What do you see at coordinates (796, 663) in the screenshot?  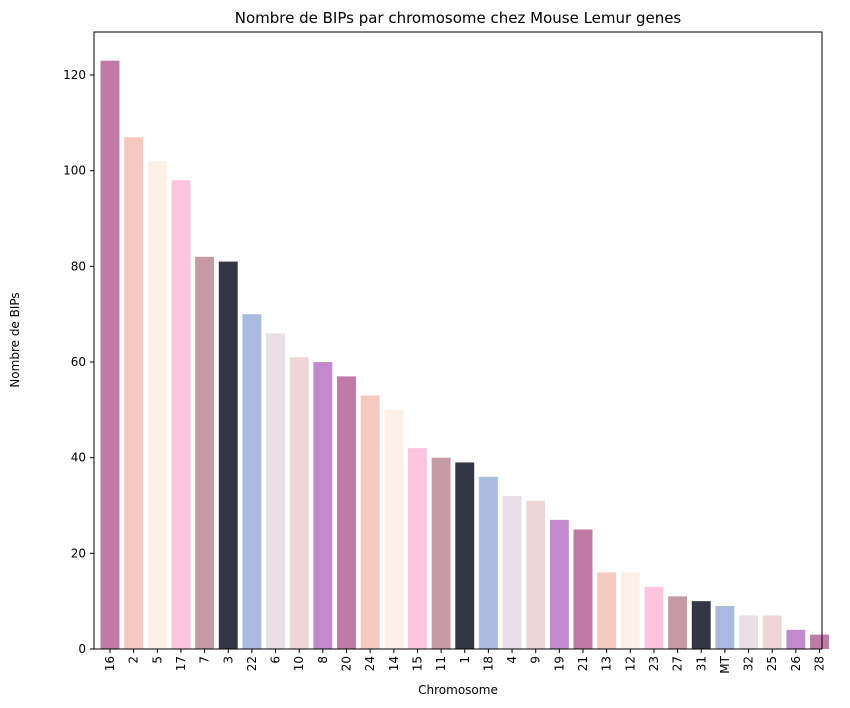 I see `x-tick-label: 26` at bounding box center [796, 663].